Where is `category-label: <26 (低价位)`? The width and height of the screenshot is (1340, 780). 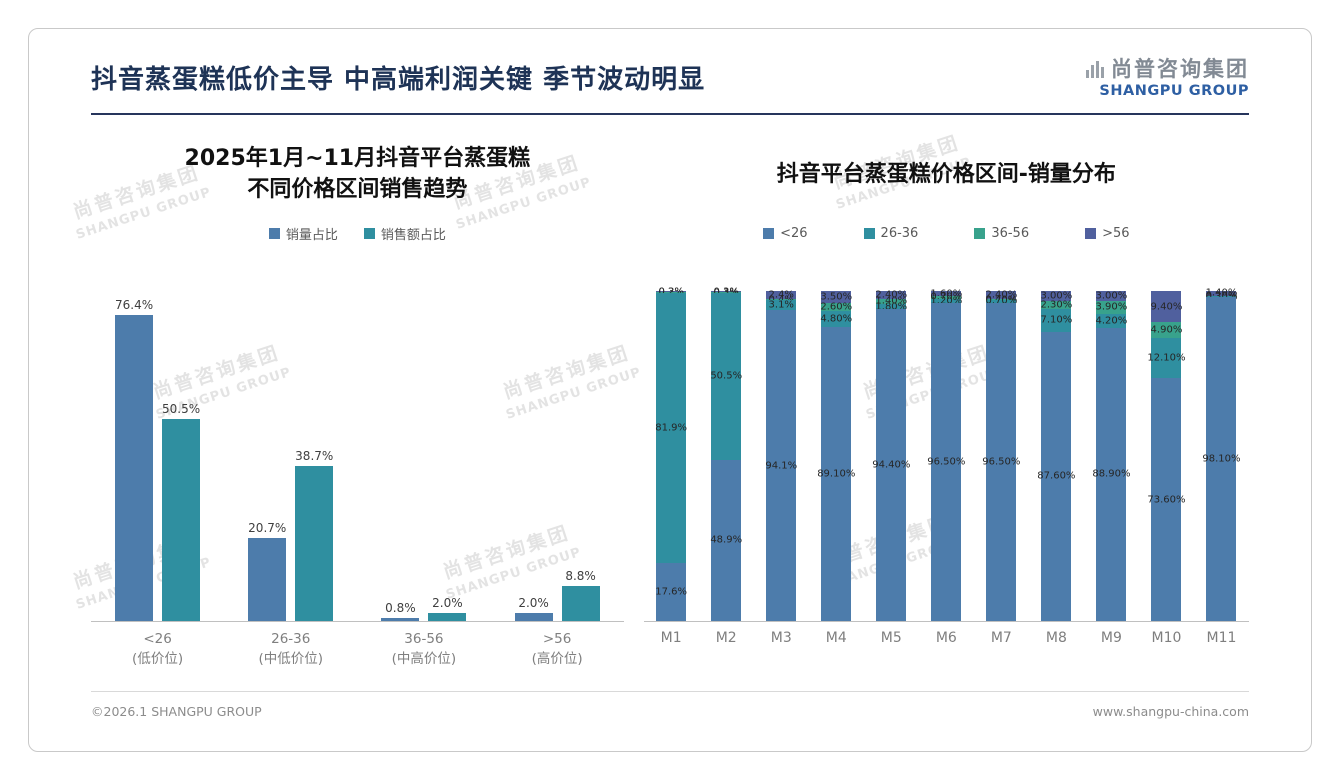 category-label: <26 (低价位) is located at coordinates (157, 649).